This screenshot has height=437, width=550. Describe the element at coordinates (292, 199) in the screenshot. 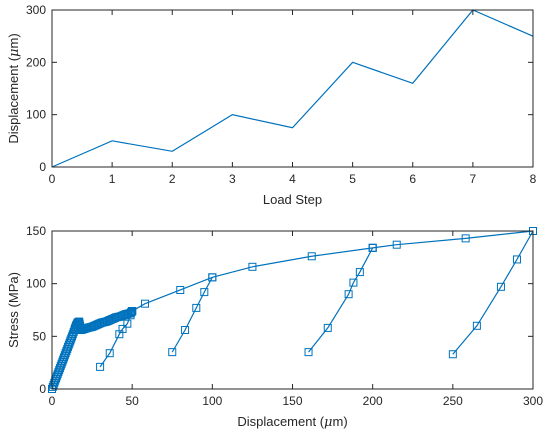

I see `top-chart-x-axis-label: Load Step` at that location.